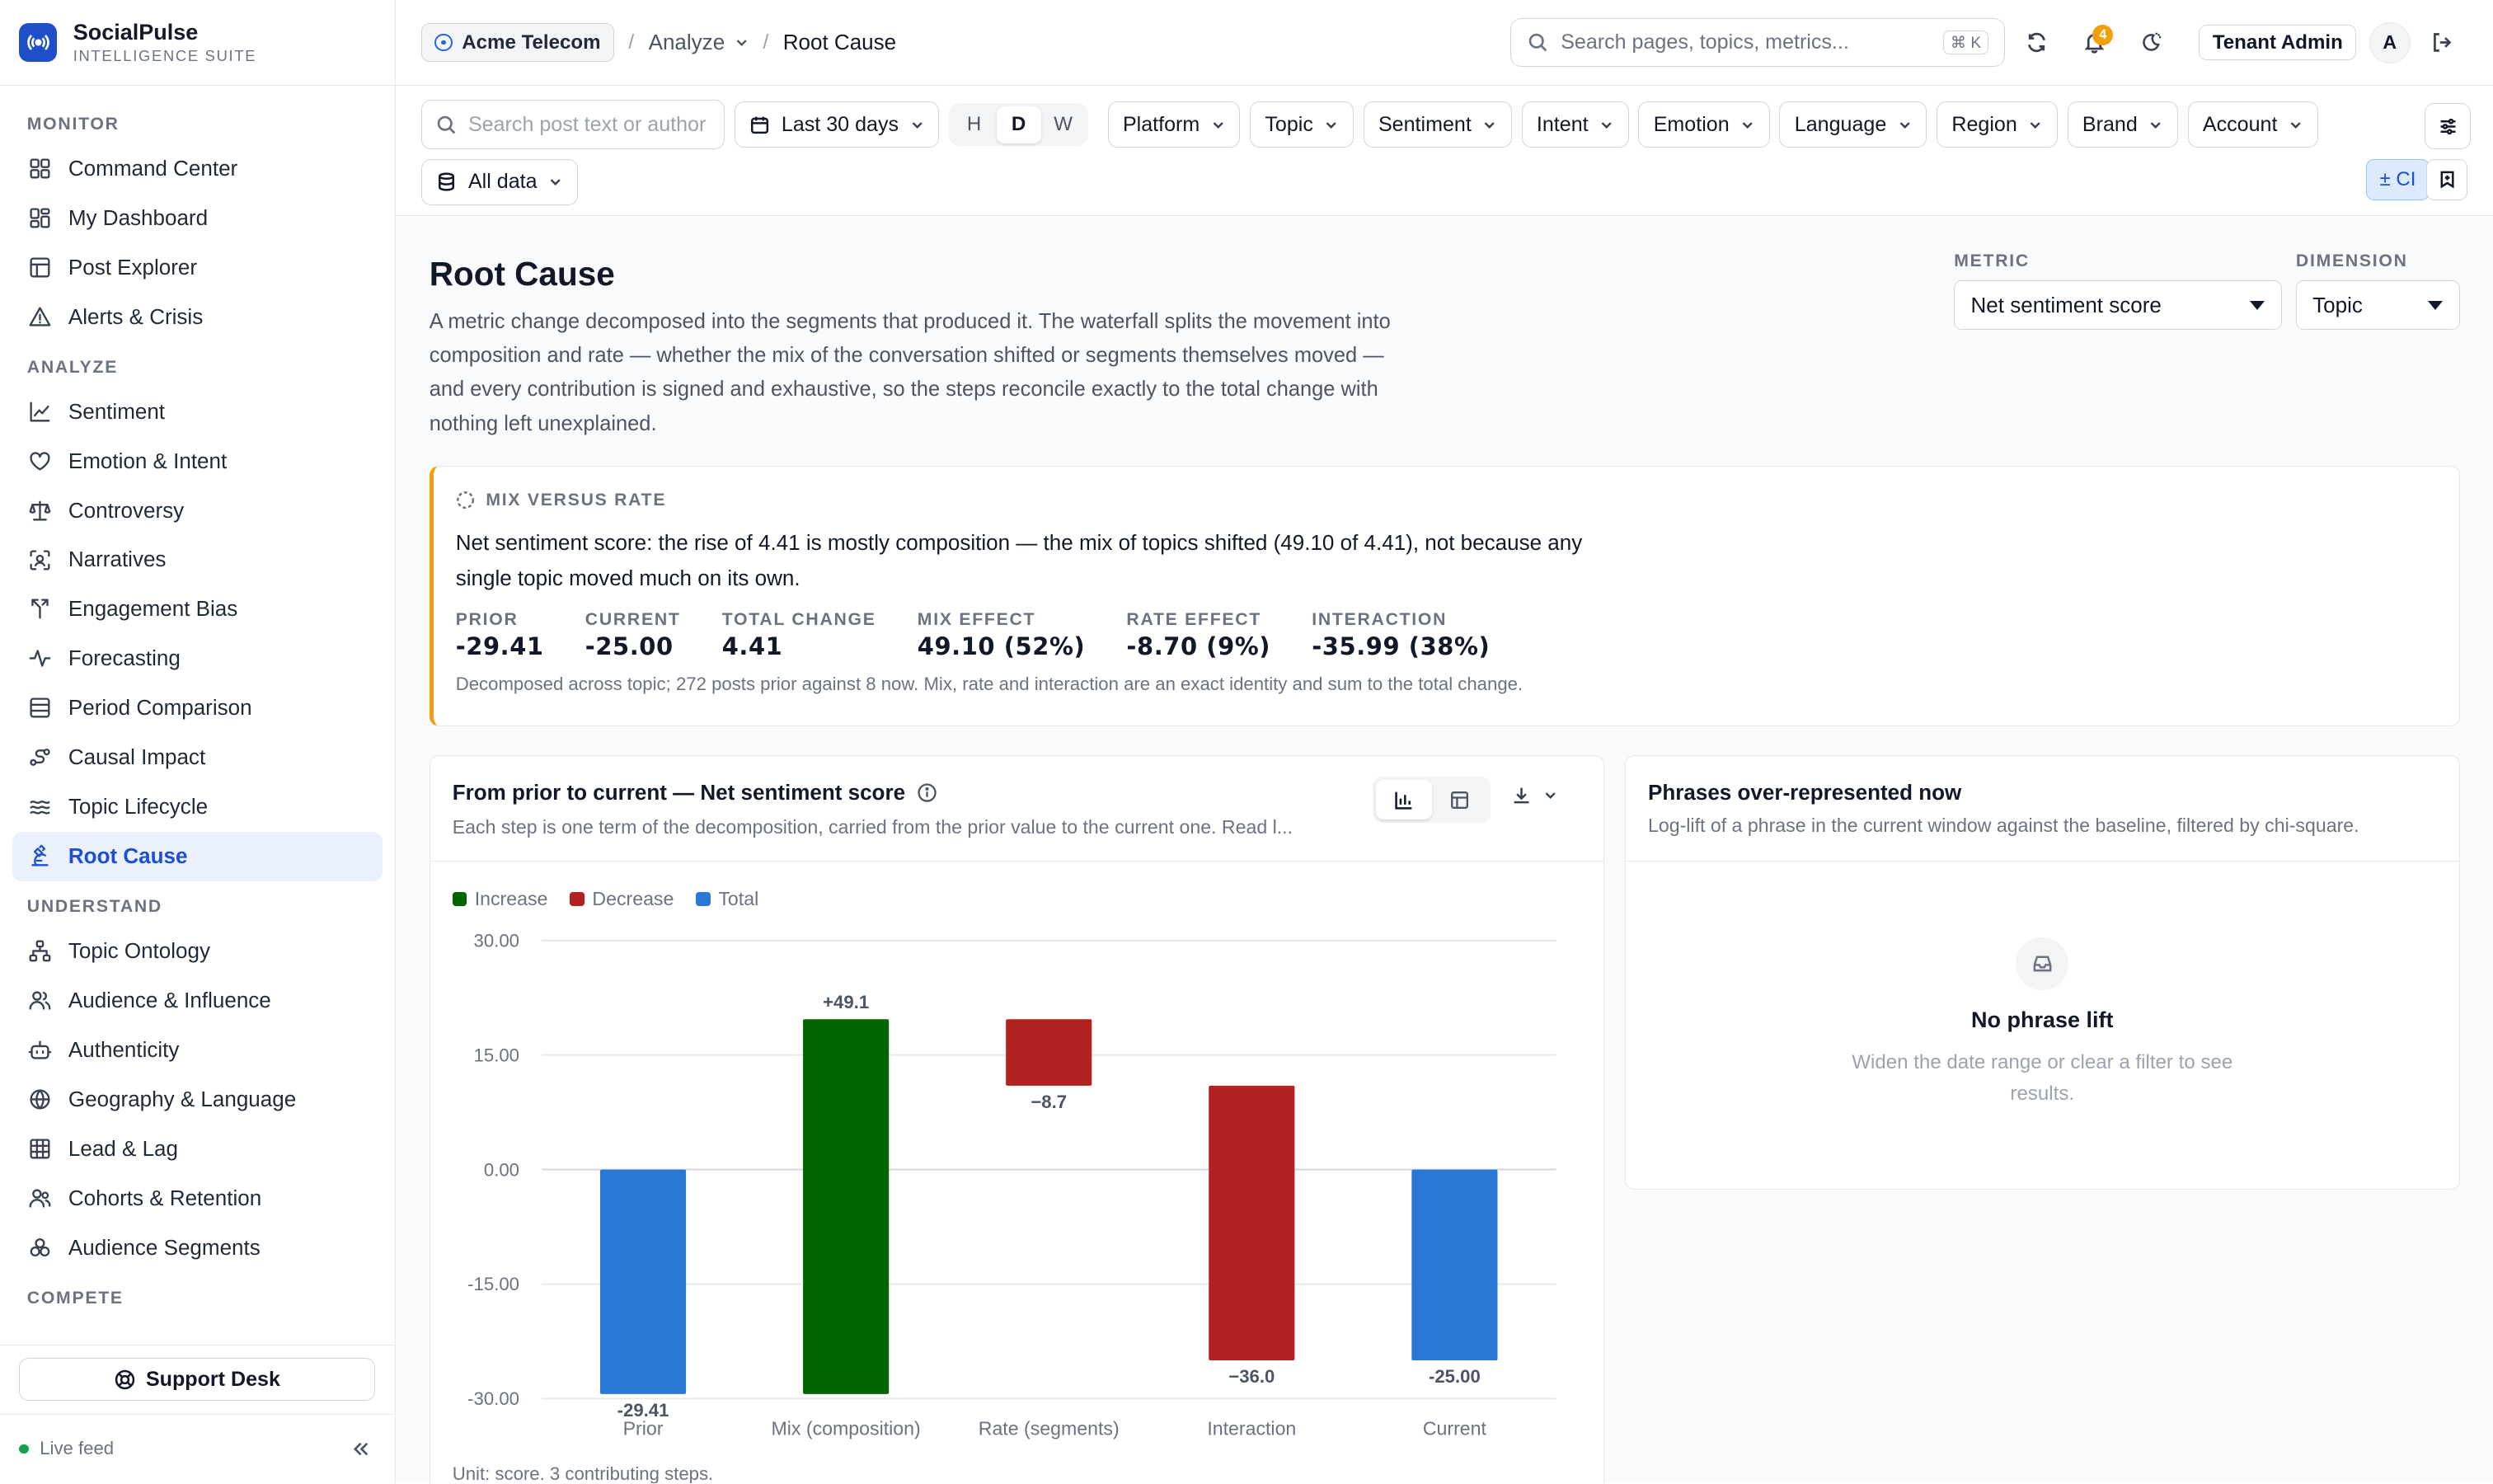 The height and width of the screenshot is (1484, 2493). I want to click on bookmark-button, so click(2447, 179).